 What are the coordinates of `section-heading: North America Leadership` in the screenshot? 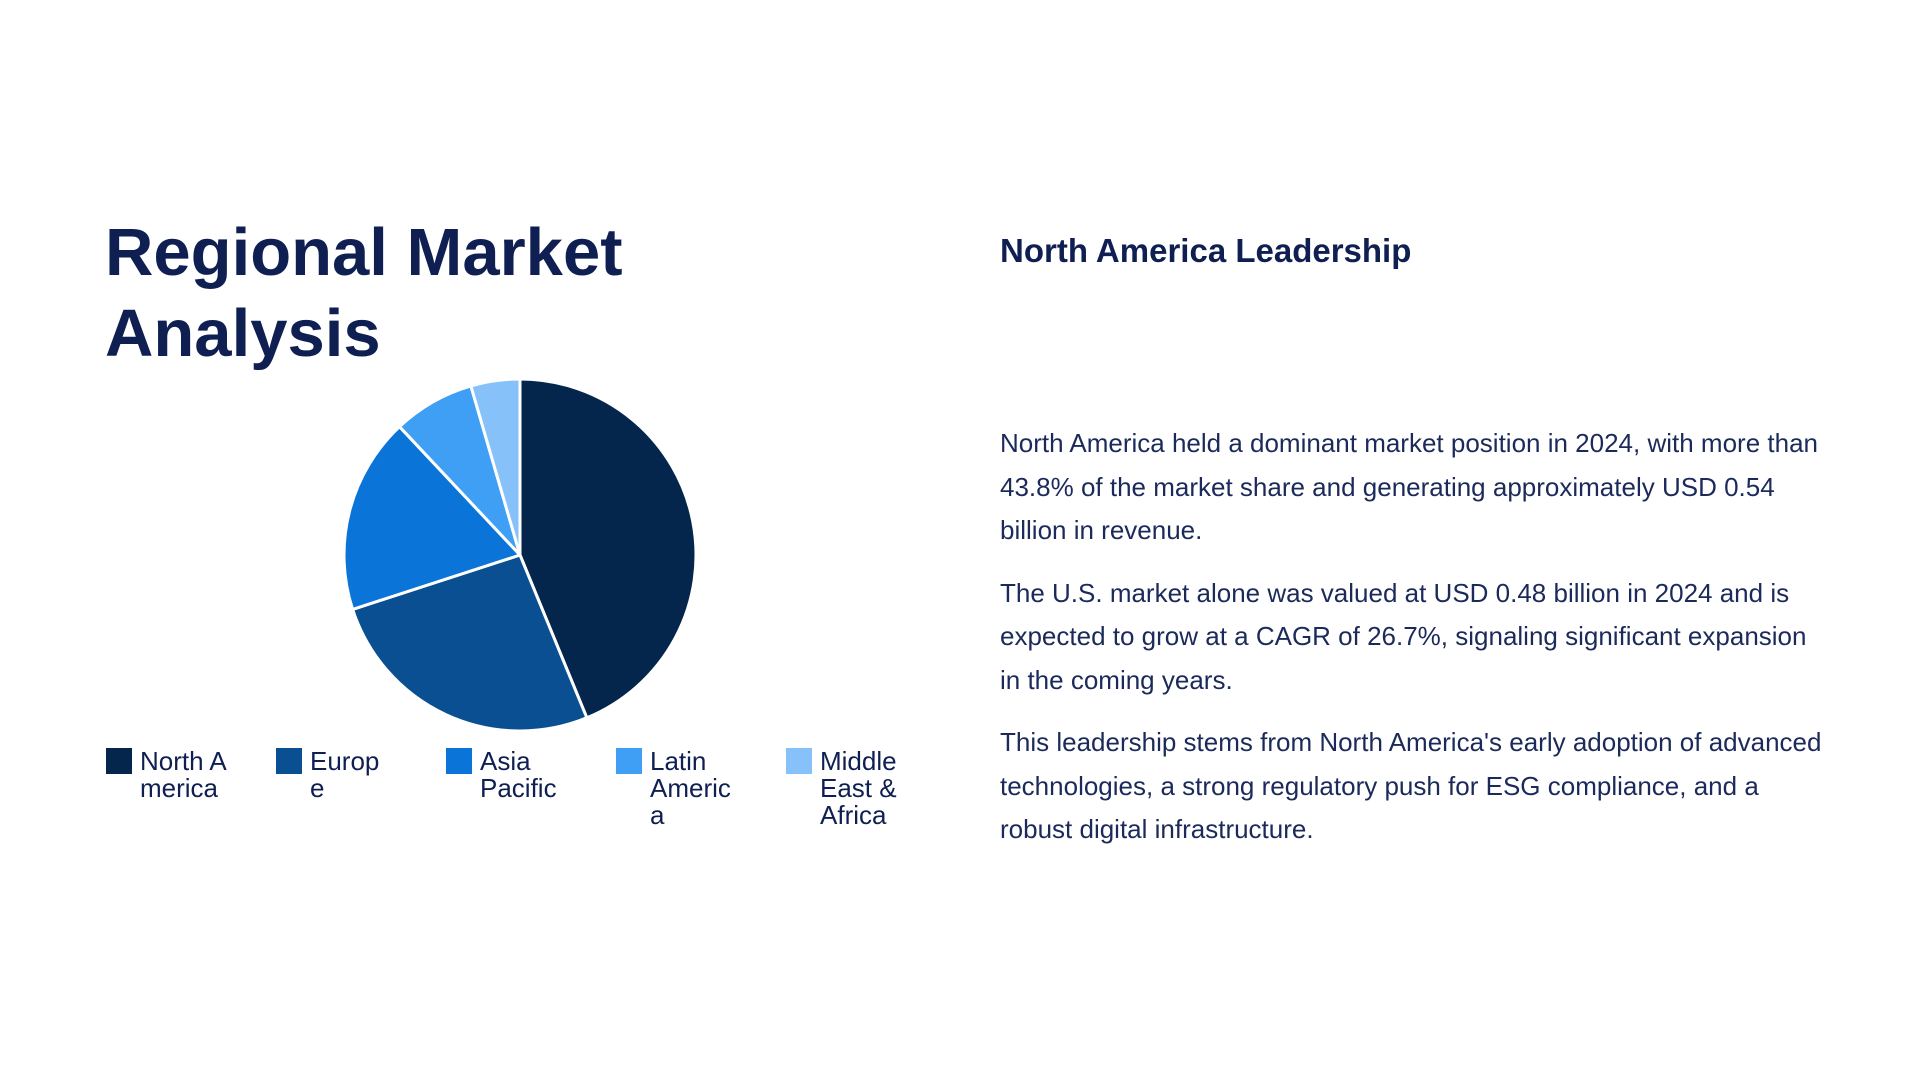 It's located at (1206, 250).